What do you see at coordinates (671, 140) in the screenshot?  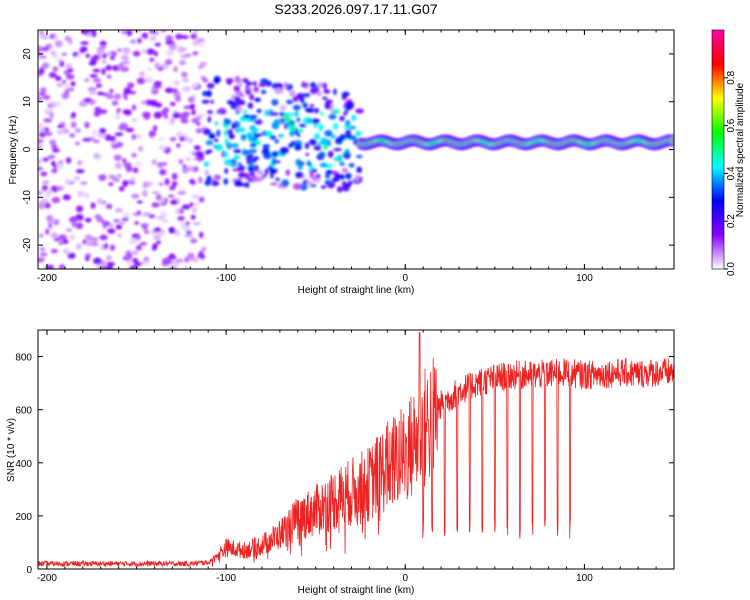 I see `heatmap-tone-core` at bounding box center [671, 140].